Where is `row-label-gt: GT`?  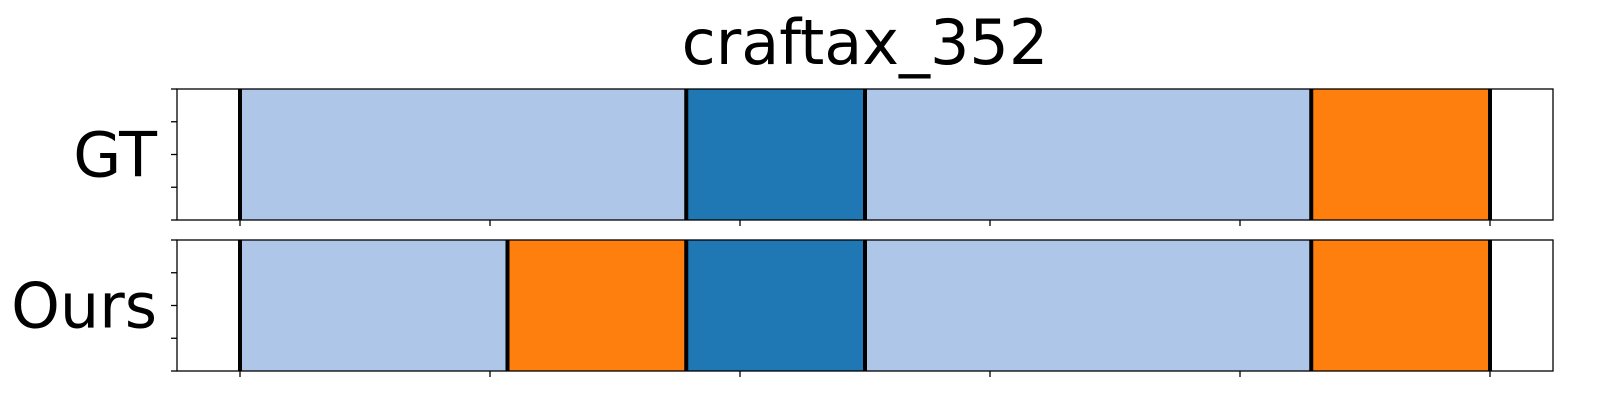 row-label-gt: GT is located at coordinates (115, 155).